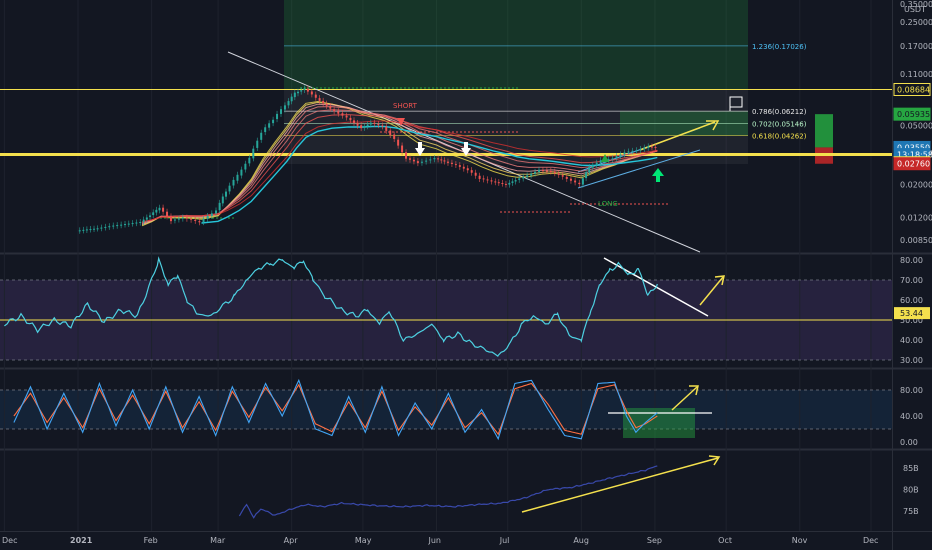 This screenshot has width=932, height=550. What do you see at coordinates (911, 320) in the screenshot?
I see `rsi-tick-label-3: 50.00` at bounding box center [911, 320].